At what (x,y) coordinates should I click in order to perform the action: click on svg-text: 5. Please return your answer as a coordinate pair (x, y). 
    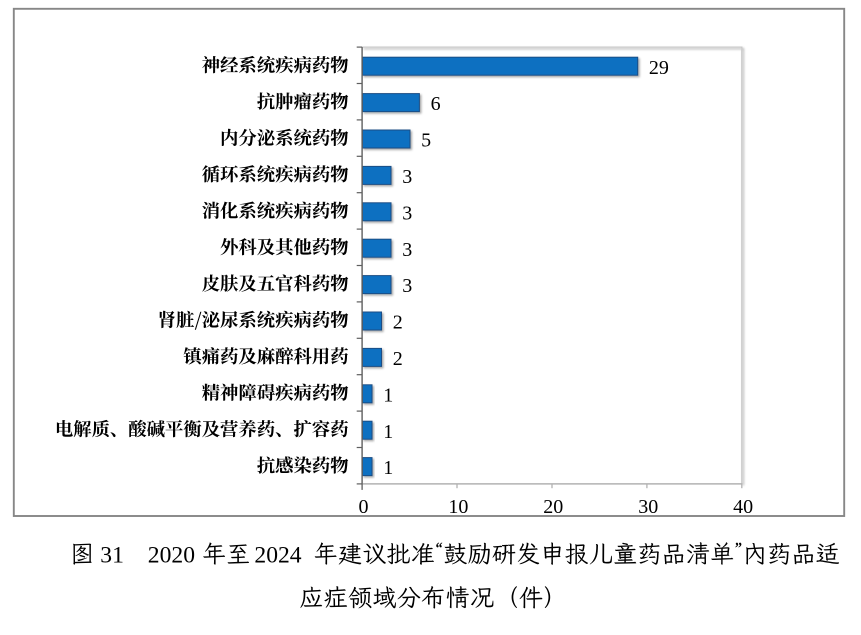
    Looking at the image, I should click on (426, 141).